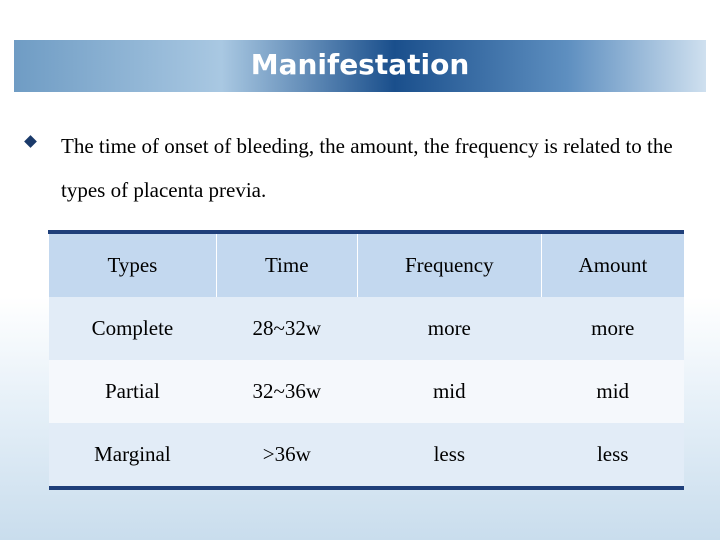 The height and width of the screenshot is (540, 720). What do you see at coordinates (132, 264) in the screenshot?
I see `header-cell: Types` at bounding box center [132, 264].